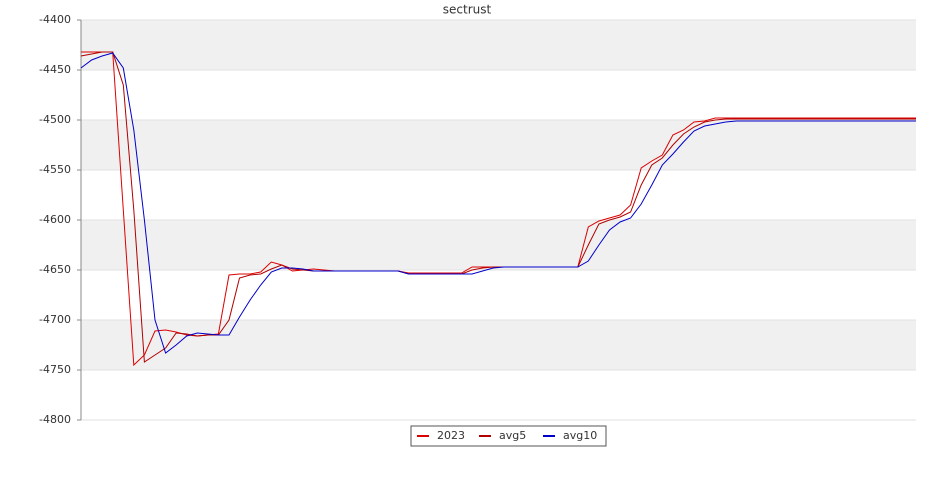  Describe the element at coordinates (55, 169) in the screenshot. I see `y-tick-label: -4550` at that location.